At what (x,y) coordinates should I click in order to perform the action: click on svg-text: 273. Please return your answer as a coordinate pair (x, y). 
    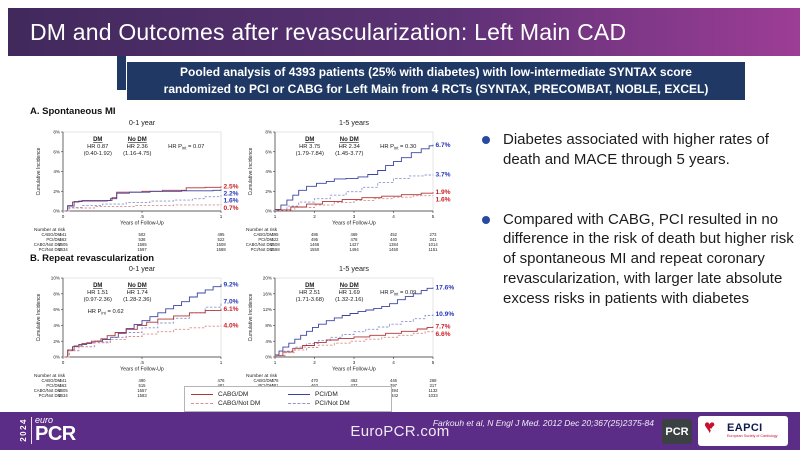
    Looking at the image, I should click on (434, 234).